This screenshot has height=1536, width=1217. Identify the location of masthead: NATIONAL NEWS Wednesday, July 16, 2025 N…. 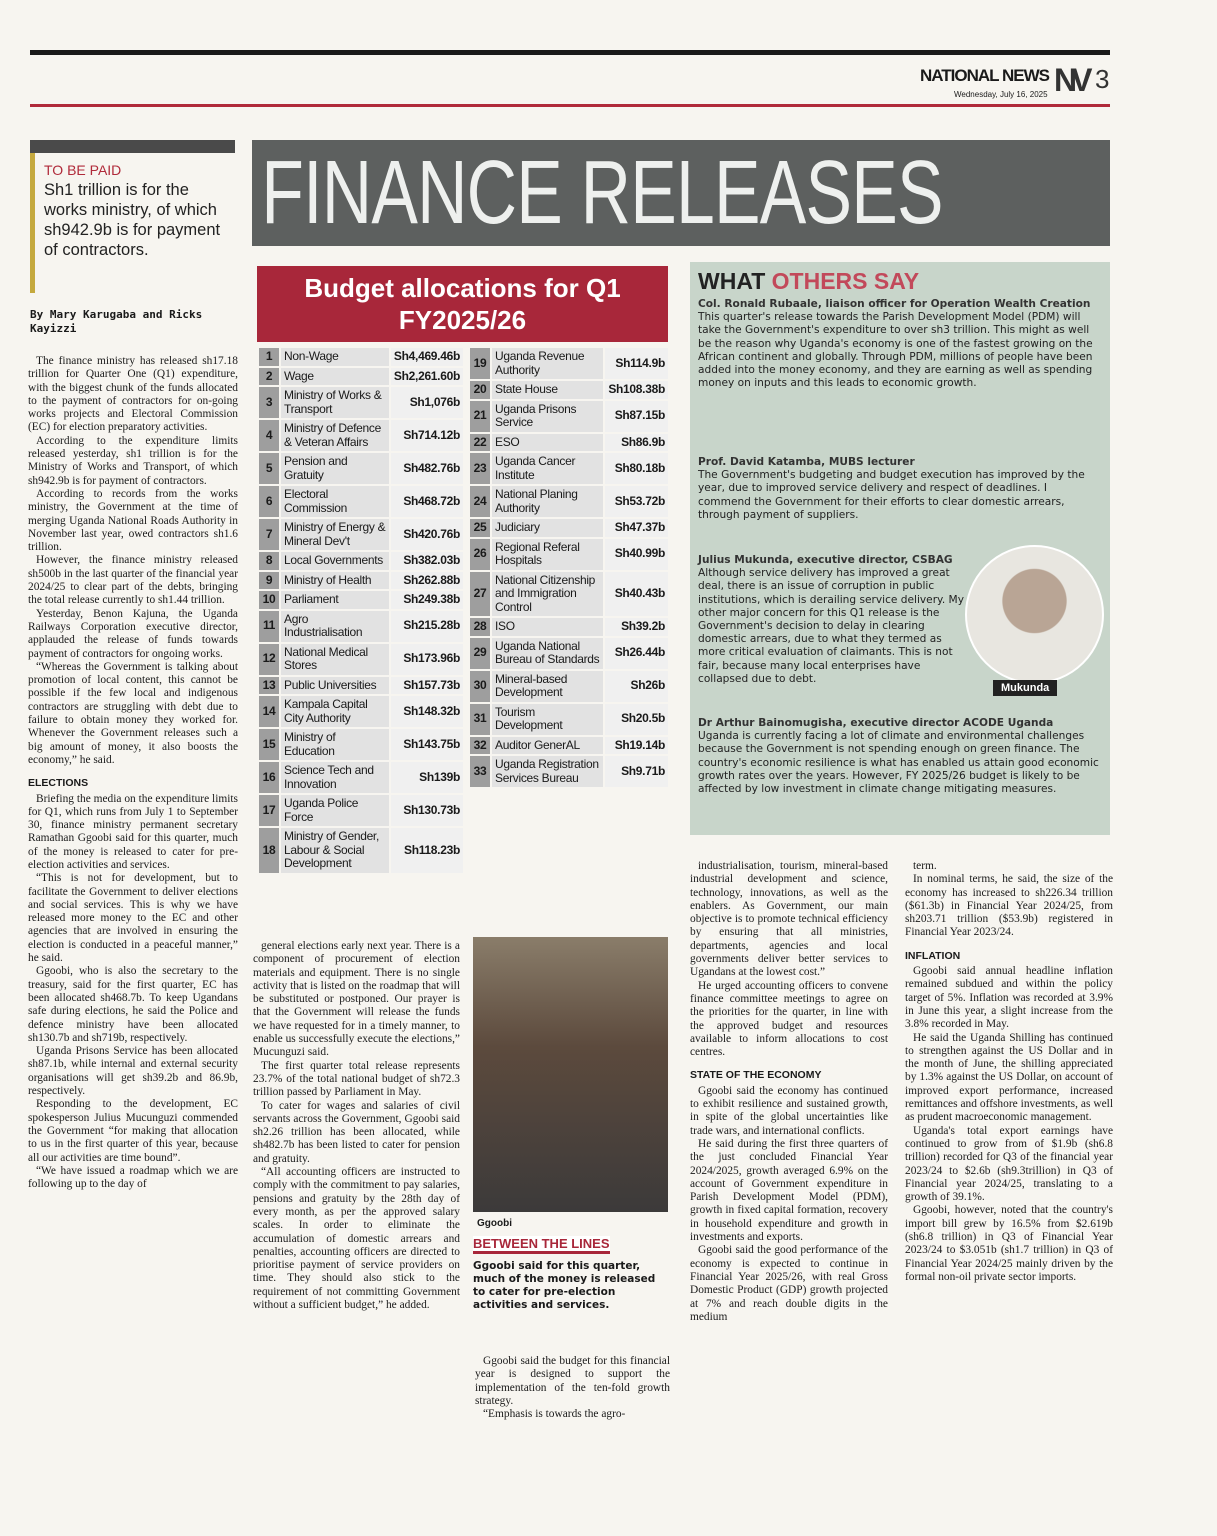
(1015, 82).